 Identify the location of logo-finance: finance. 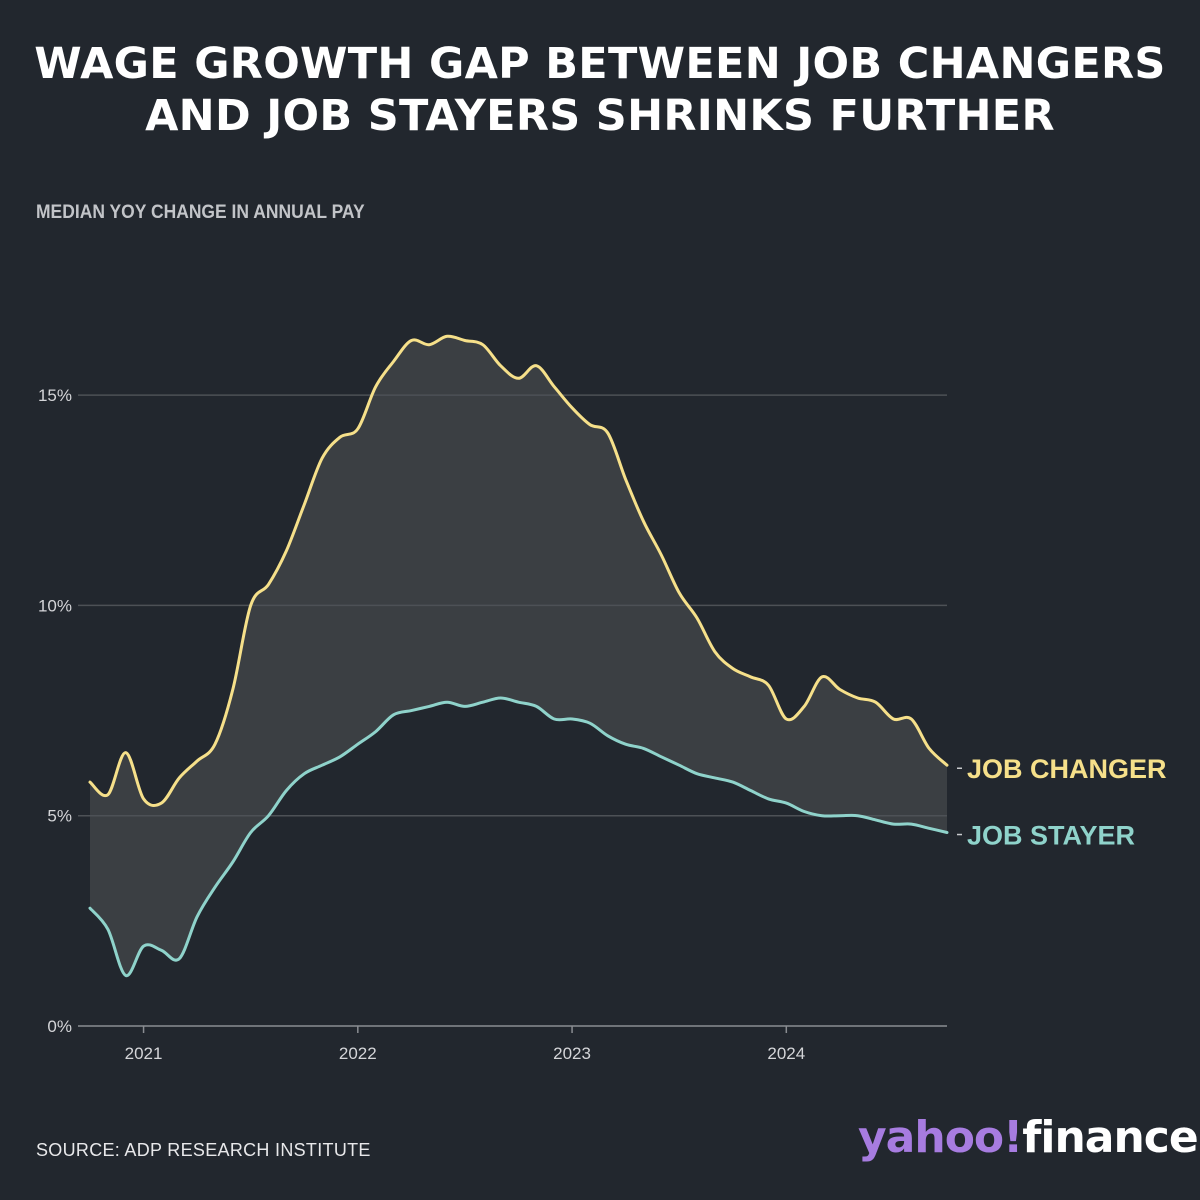
(1110, 1137).